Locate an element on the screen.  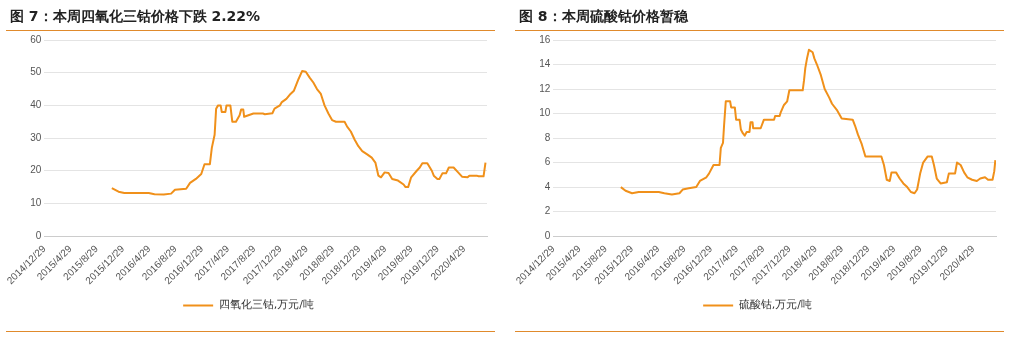
y-tick-label: 16 is located at coordinates (545, 39).